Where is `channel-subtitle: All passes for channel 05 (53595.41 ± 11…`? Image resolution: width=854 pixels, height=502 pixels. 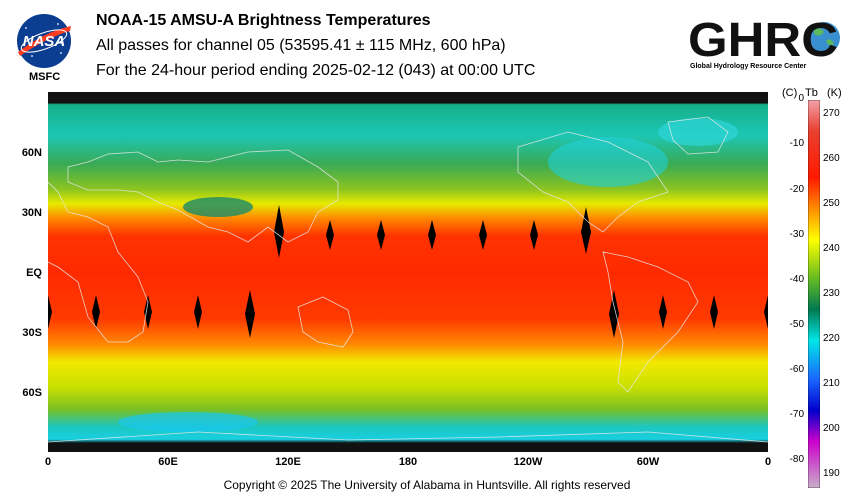 channel-subtitle: All passes for channel 05 (53595.41 ± 11… is located at coordinates (301, 45).